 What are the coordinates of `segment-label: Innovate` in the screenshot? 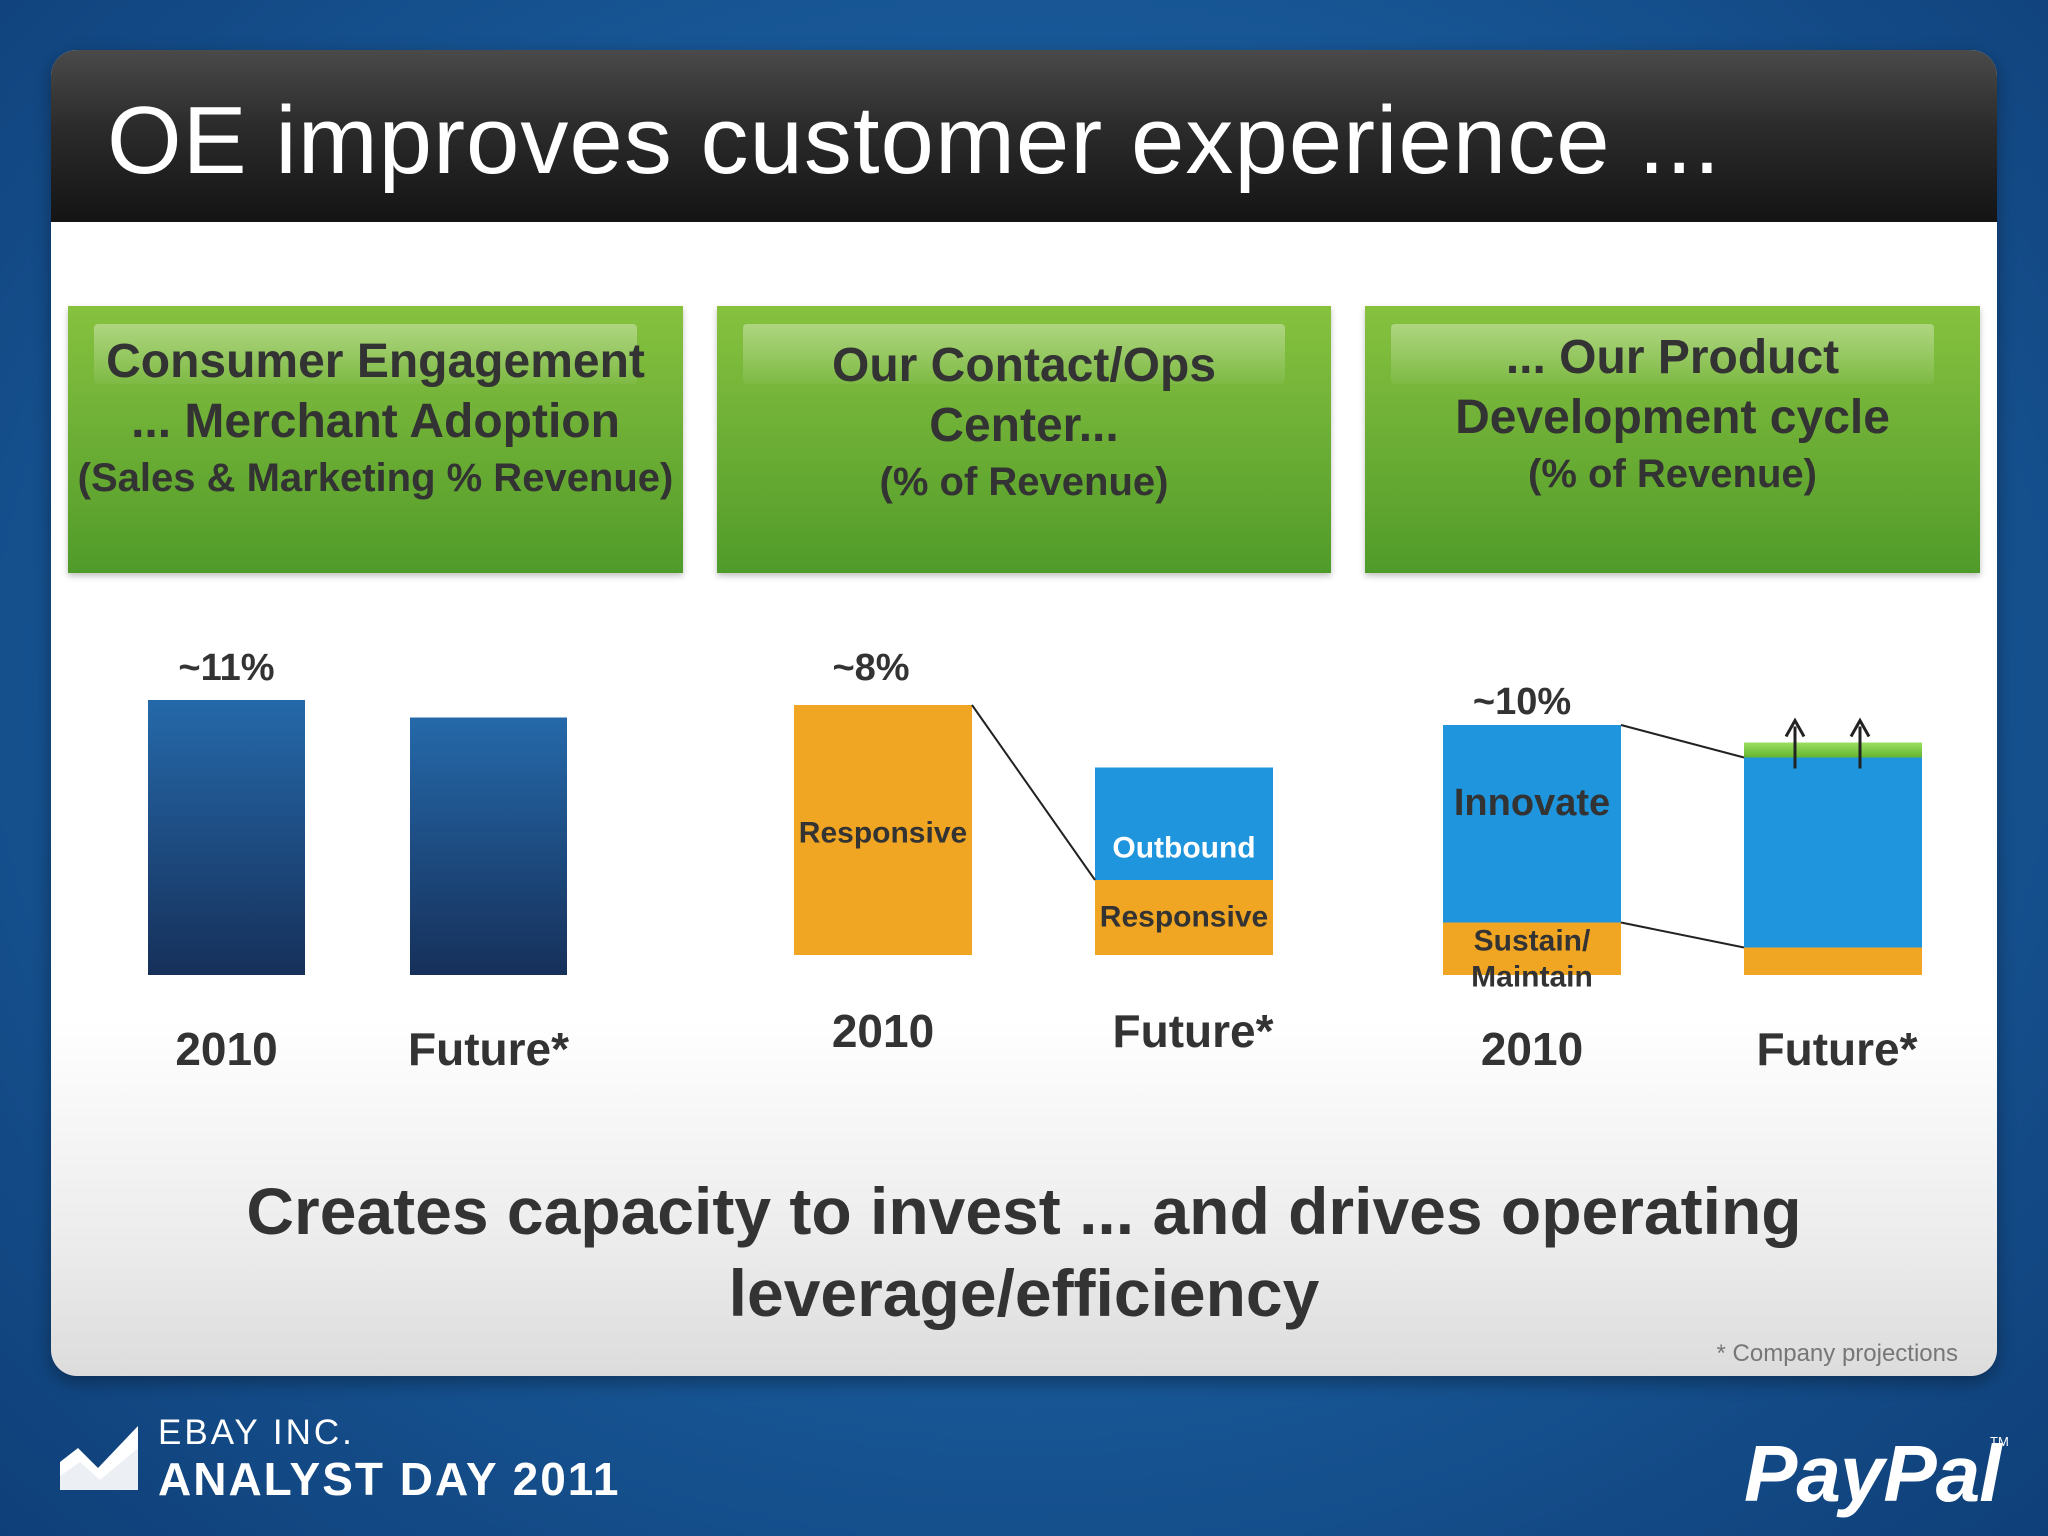 It's located at (1532, 803).